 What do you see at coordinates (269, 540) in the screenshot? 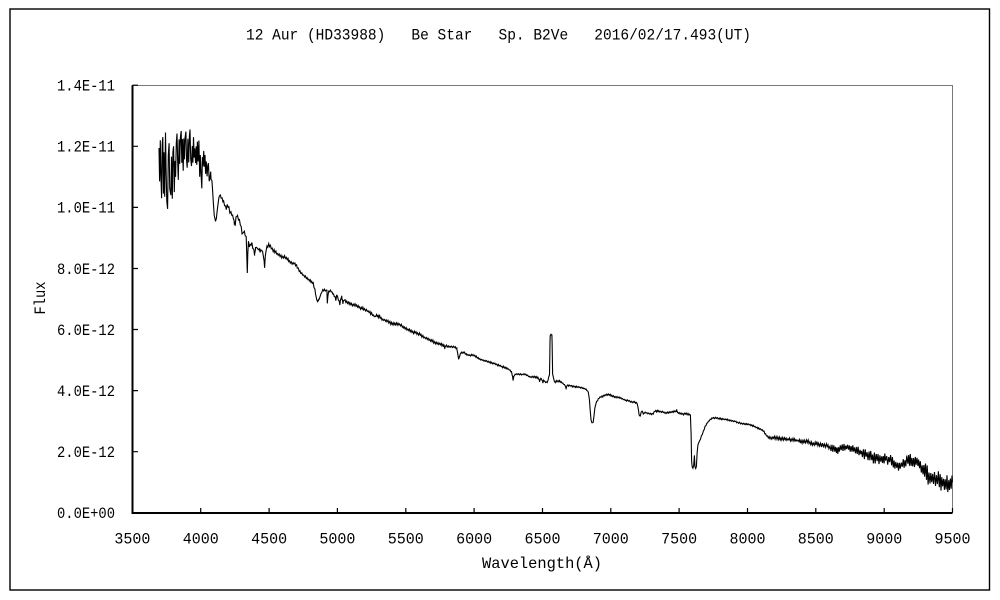
I see `svg-text: 4500` at bounding box center [269, 540].